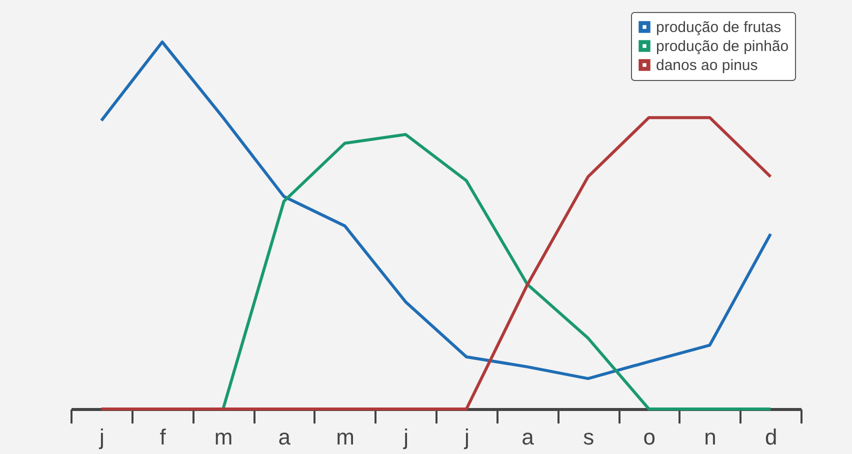  What do you see at coordinates (771, 437) in the screenshot?
I see `x-tick-label: d` at bounding box center [771, 437].